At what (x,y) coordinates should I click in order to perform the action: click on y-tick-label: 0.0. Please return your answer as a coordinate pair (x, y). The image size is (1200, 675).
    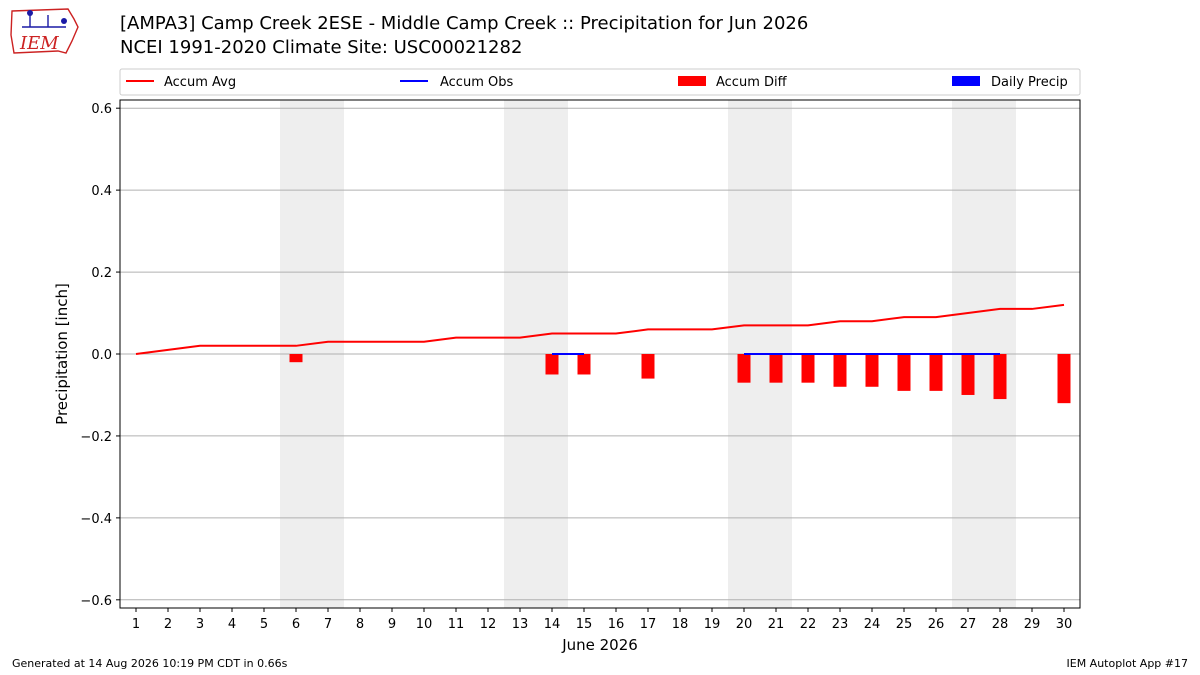
    Looking at the image, I should click on (101, 355).